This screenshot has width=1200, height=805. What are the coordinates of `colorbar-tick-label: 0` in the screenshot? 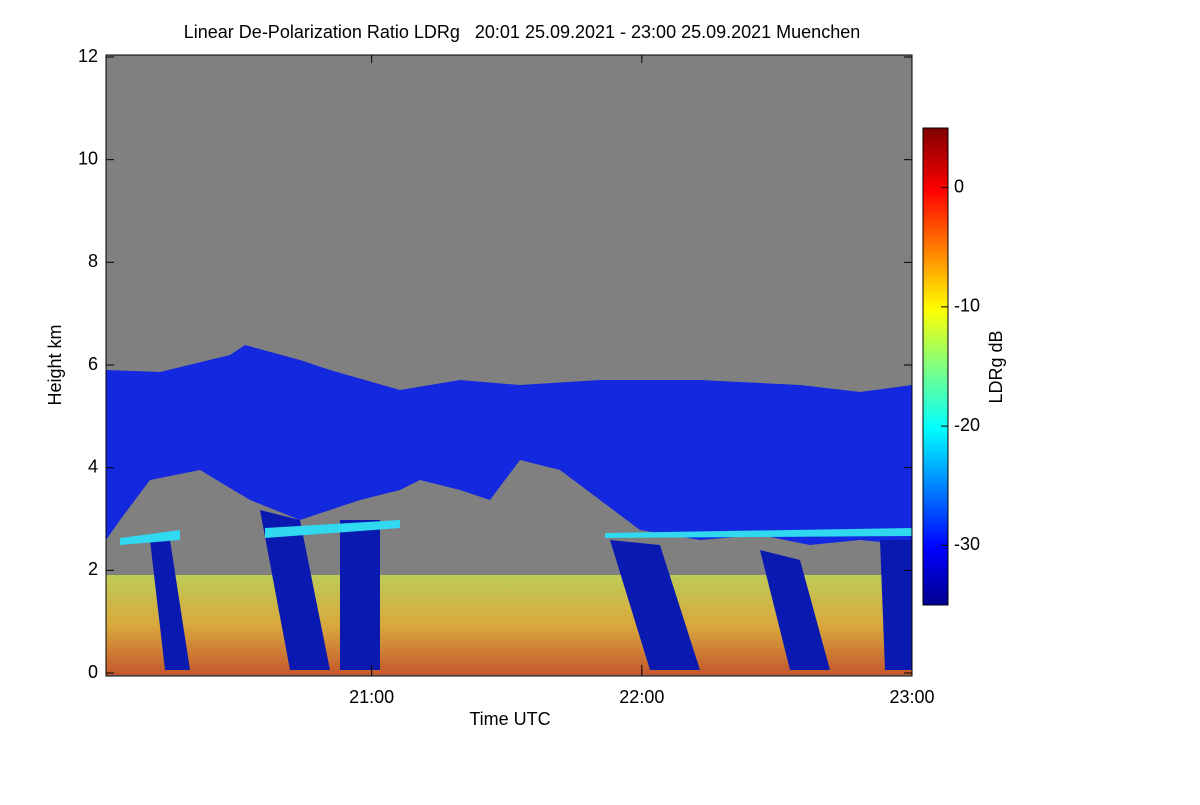 It's located at (959, 186).